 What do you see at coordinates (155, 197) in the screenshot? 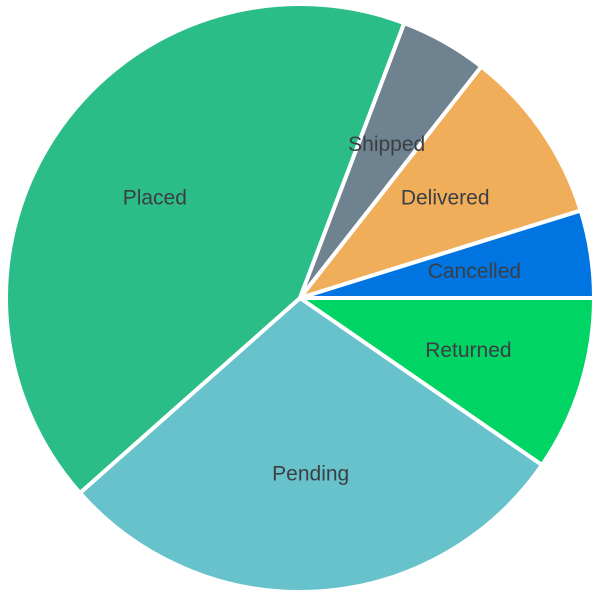
I see `pie-label-placed: Placed` at bounding box center [155, 197].